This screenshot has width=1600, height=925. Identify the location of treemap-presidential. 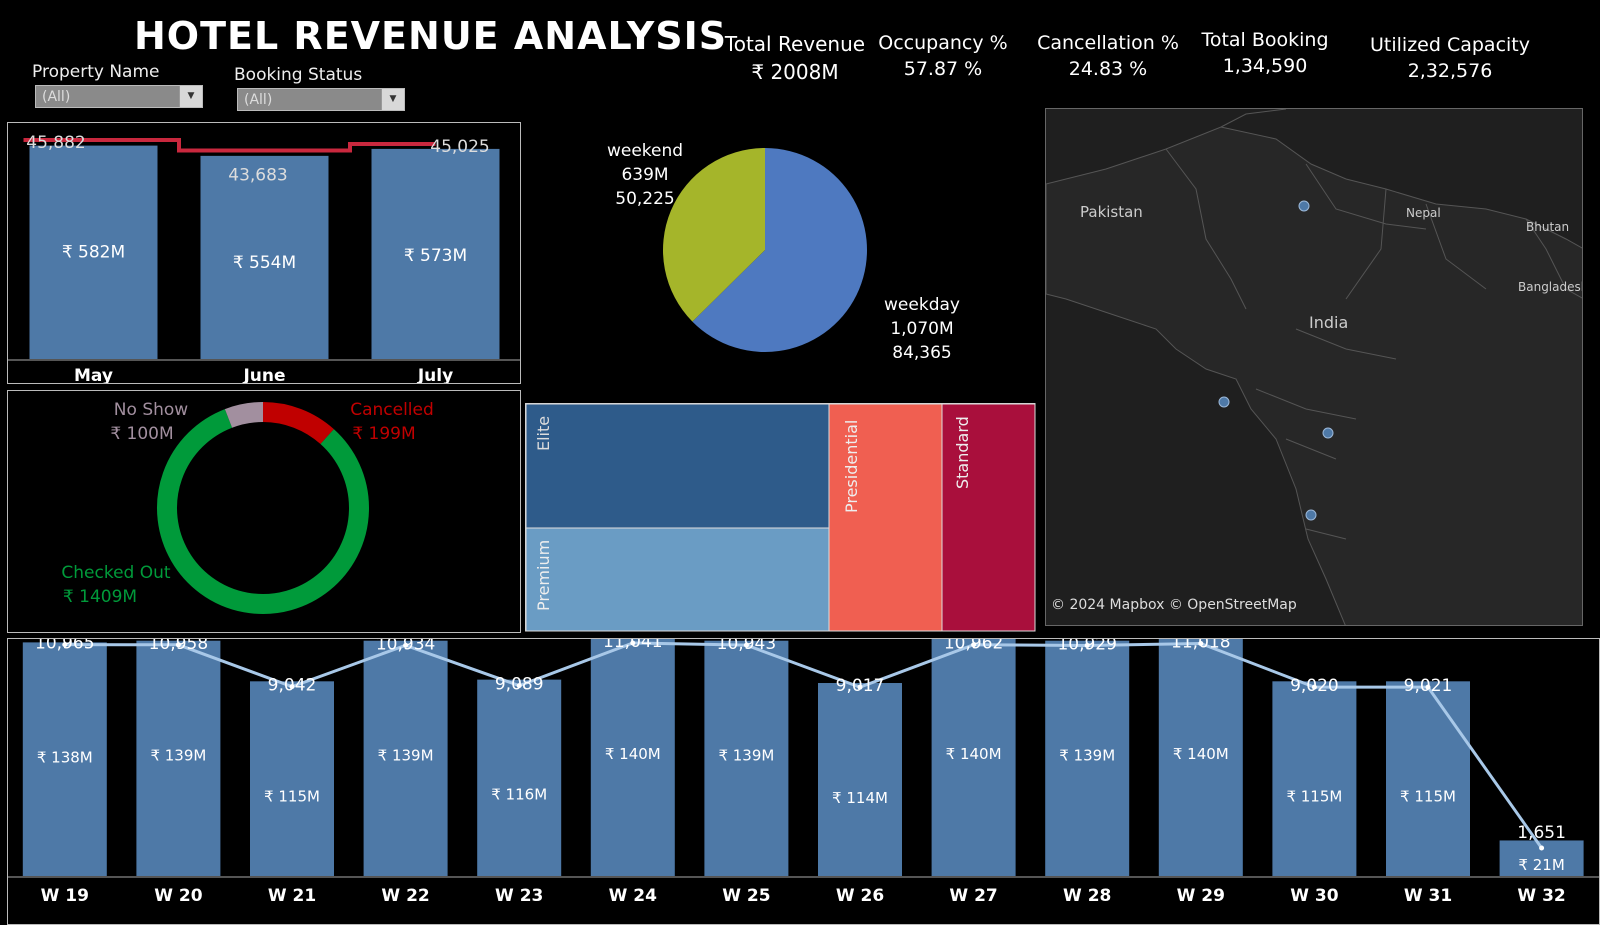
(885, 517).